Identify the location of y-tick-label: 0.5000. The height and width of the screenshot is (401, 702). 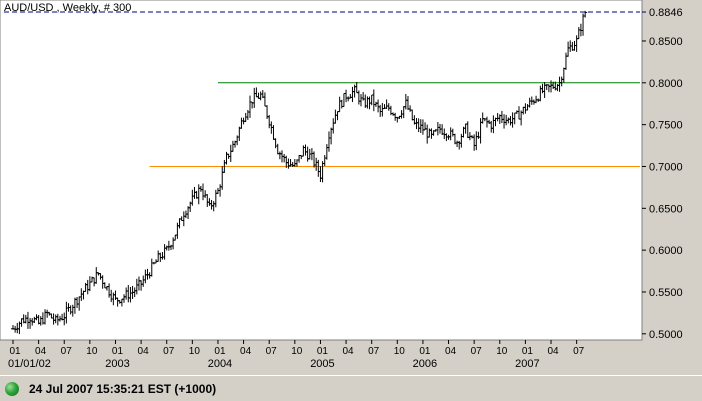
(666, 335).